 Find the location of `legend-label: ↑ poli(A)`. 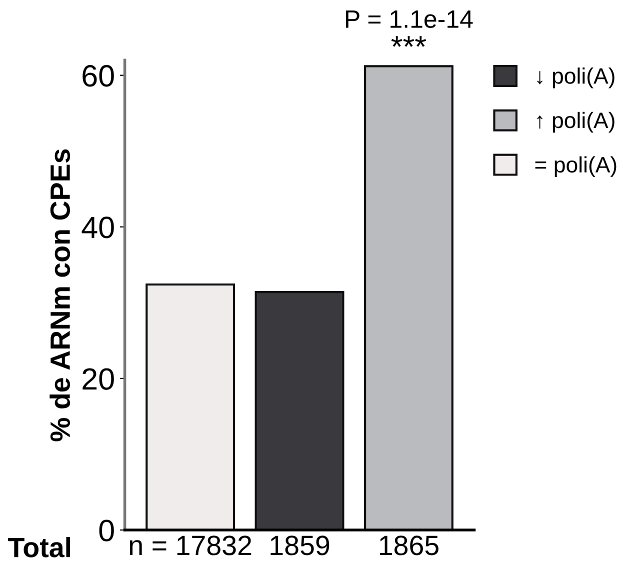

legend-label: ↑ poli(A) is located at coordinates (575, 122).